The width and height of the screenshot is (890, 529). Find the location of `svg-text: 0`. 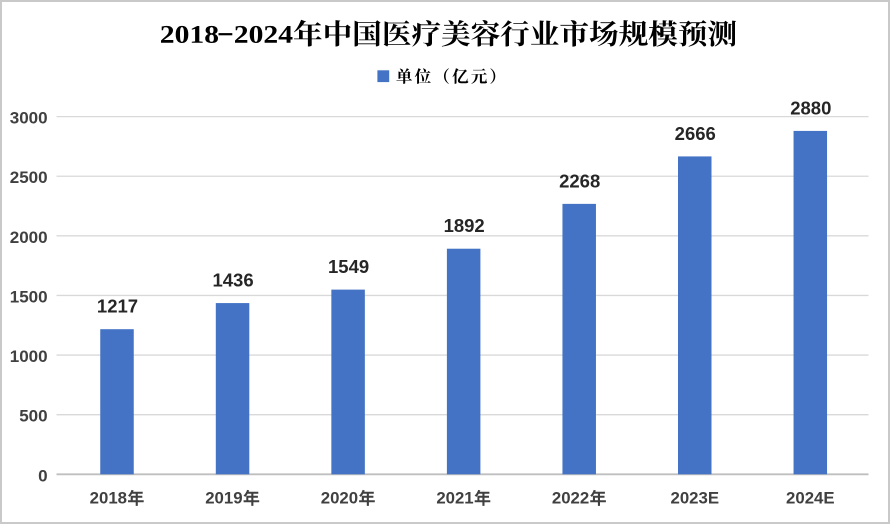

svg-text: 0 is located at coordinates (42, 475).